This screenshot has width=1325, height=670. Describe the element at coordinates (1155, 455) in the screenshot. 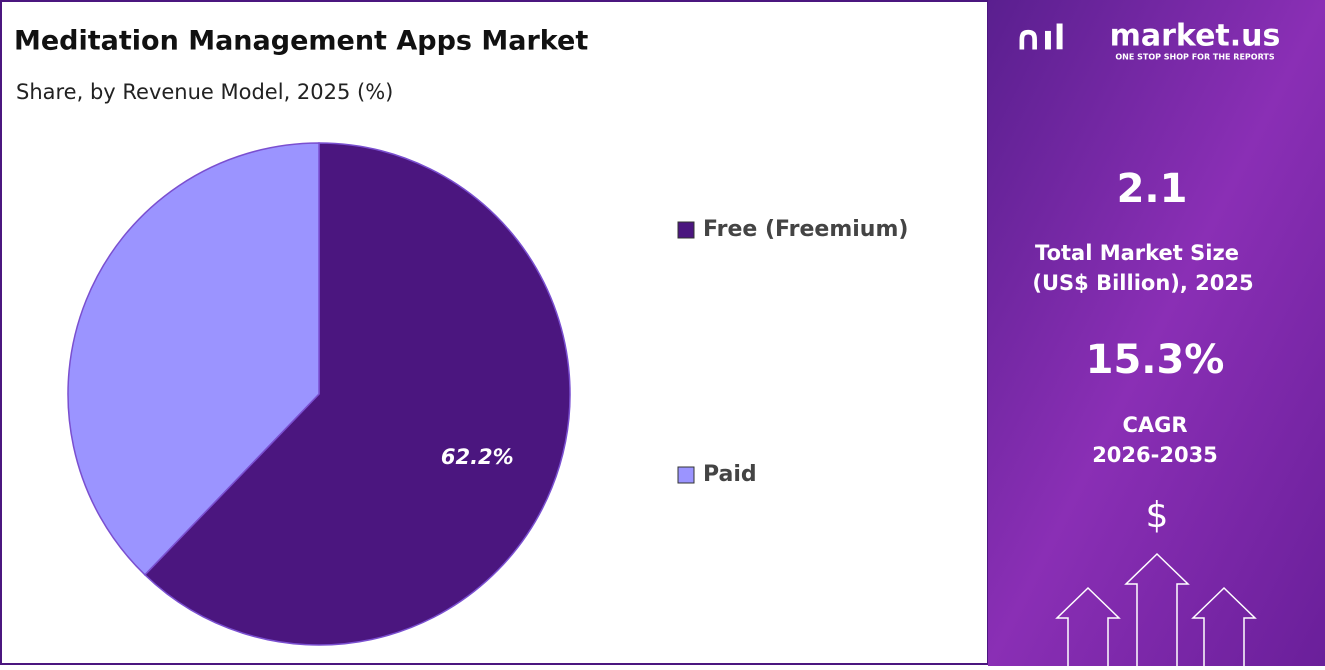

I see `cagr-label: 2026-2035` at that location.